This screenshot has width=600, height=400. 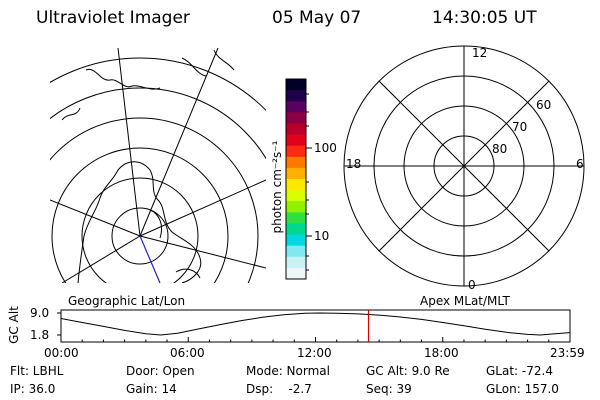 What do you see at coordinates (150, 259) in the screenshot?
I see `satellite-footprint-line` at bounding box center [150, 259].